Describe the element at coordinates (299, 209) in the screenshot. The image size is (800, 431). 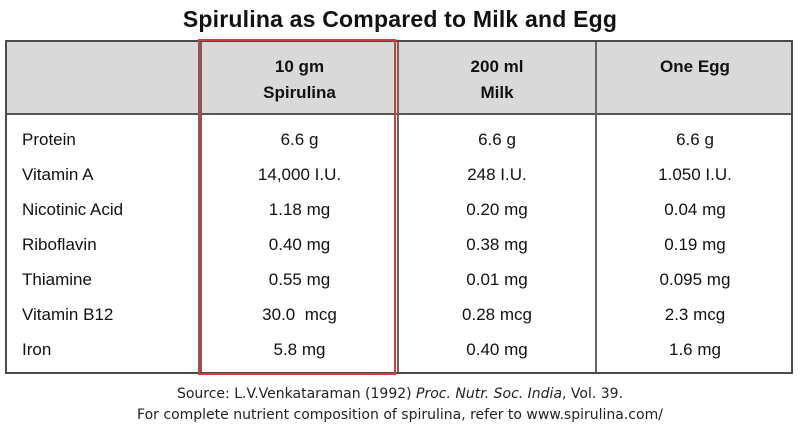
I see `spirulina-value: 1.18 mg` at that location.